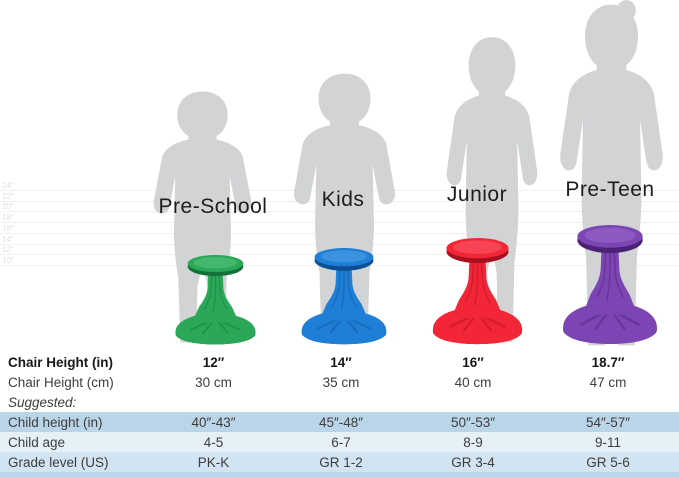 The width and height of the screenshot is (679, 477). I want to click on cell-value: GR 1-2, so click(341, 462).